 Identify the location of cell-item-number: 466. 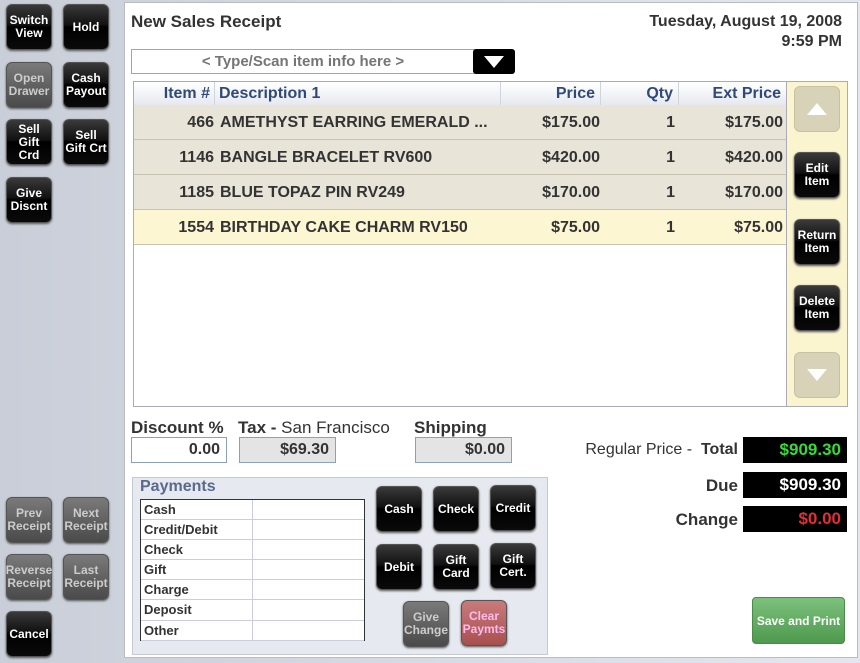
(200, 122).